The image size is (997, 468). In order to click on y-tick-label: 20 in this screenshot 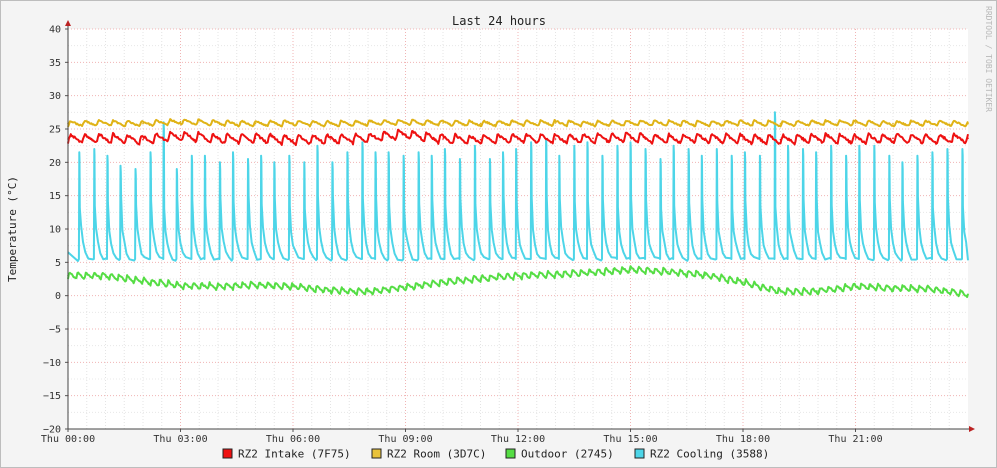, I will do `click(55, 163)`.